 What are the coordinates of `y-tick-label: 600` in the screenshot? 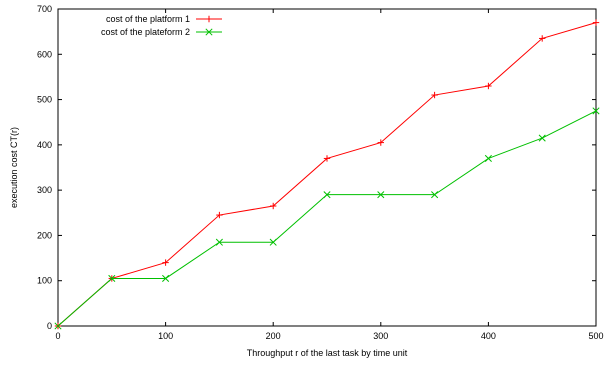 It's located at (44, 54).